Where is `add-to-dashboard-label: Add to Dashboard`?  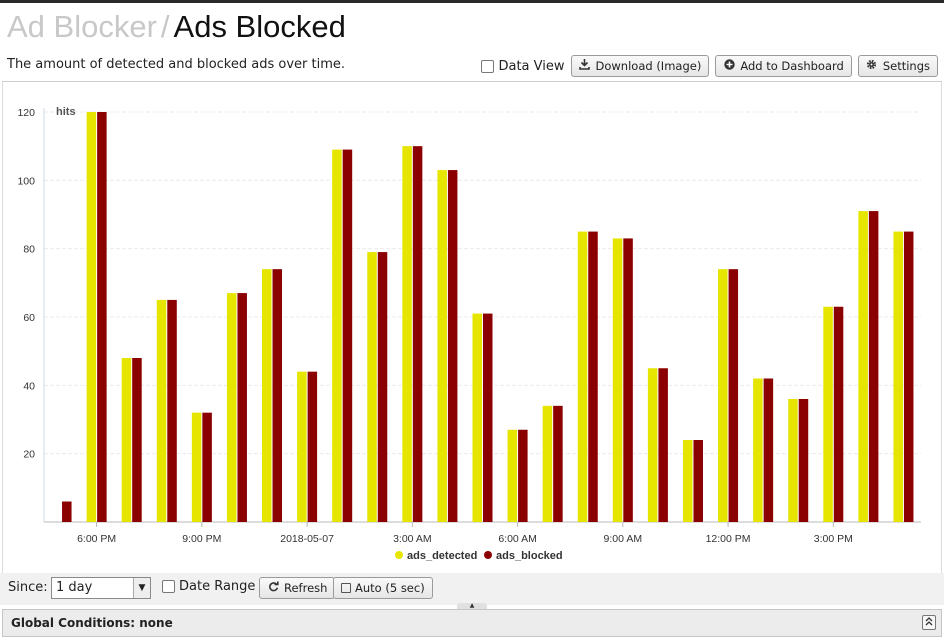
add-to-dashboard-label: Add to Dashboard is located at coordinates (792, 66).